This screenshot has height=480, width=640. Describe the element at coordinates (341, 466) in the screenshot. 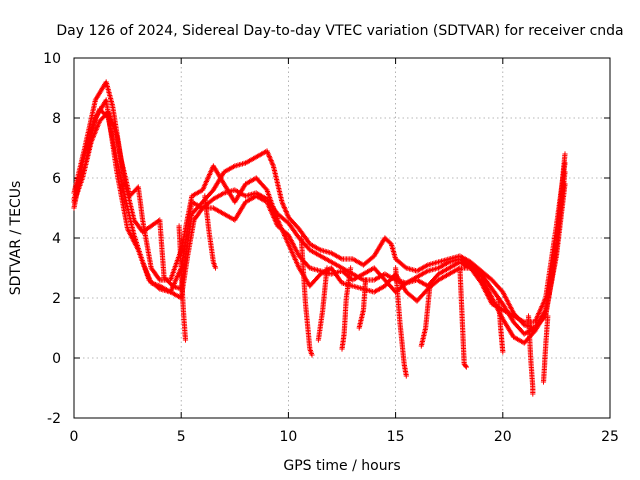

I see `x-axis-label: GPS time / hours` at that location.